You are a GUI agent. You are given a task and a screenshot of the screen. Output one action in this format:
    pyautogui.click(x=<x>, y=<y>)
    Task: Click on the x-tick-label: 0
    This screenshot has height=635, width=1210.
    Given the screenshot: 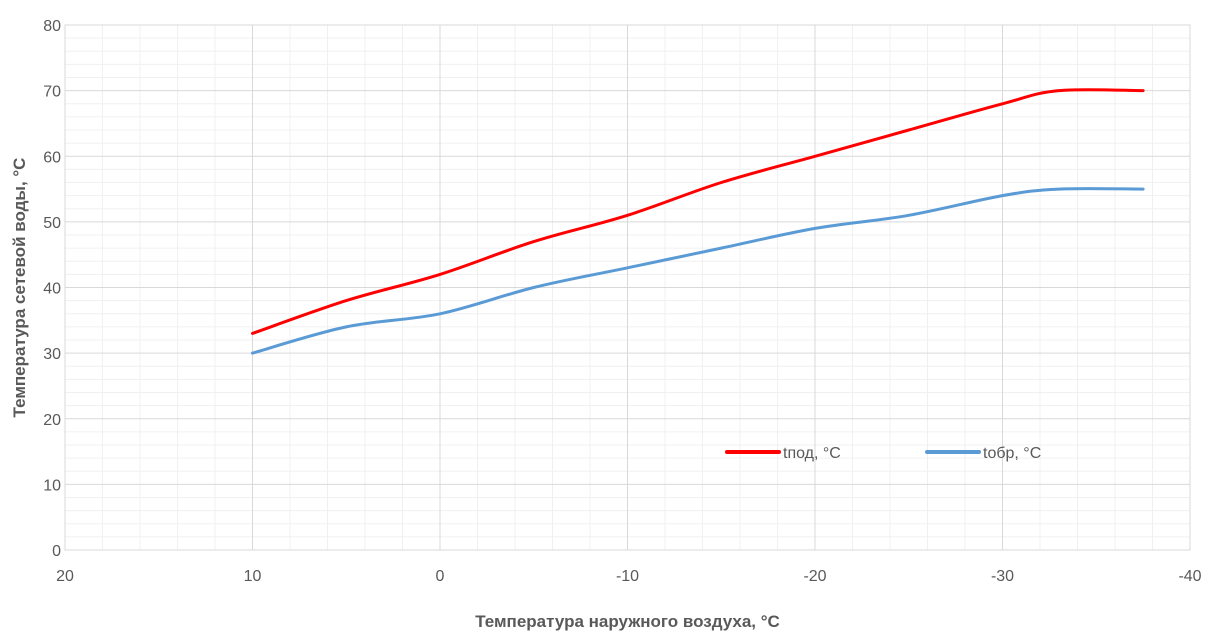 What is the action you would take?
    pyautogui.click(x=440, y=576)
    